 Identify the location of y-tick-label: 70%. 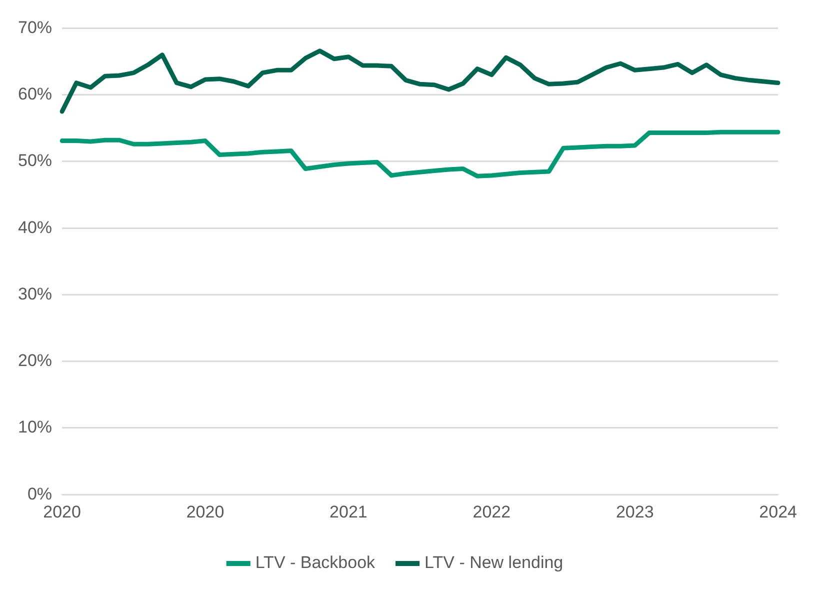
(35, 27).